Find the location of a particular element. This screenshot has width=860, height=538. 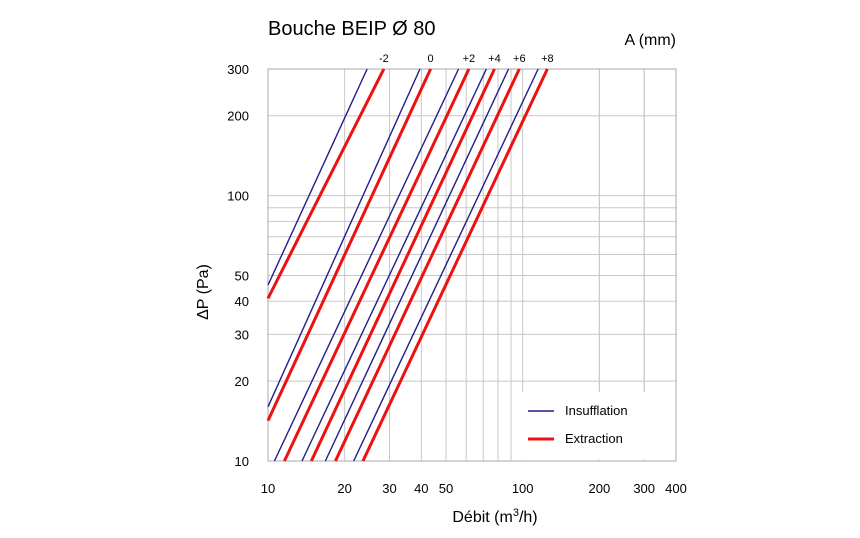

curve-parameter-label: A (mm) is located at coordinates (650, 40).